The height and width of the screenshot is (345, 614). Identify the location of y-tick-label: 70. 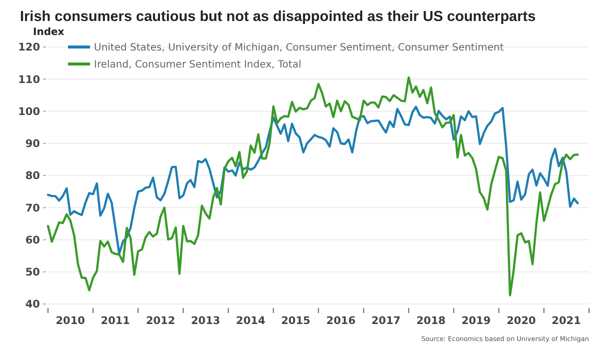
(32, 208).